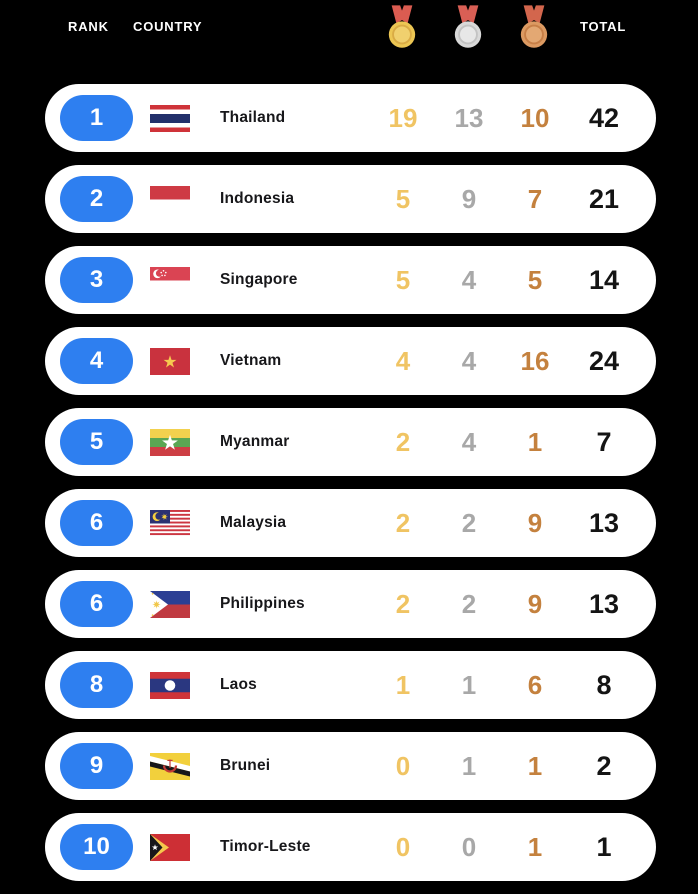 This screenshot has height=894, width=698. I want to click on rank-number: 6, so click(96, 603).